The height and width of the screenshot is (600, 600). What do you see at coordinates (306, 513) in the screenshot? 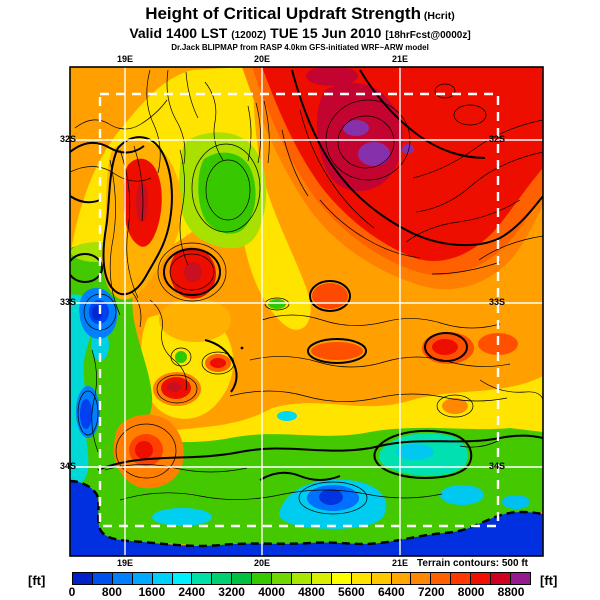
I see `coastline` at bounding box center [306, 513].